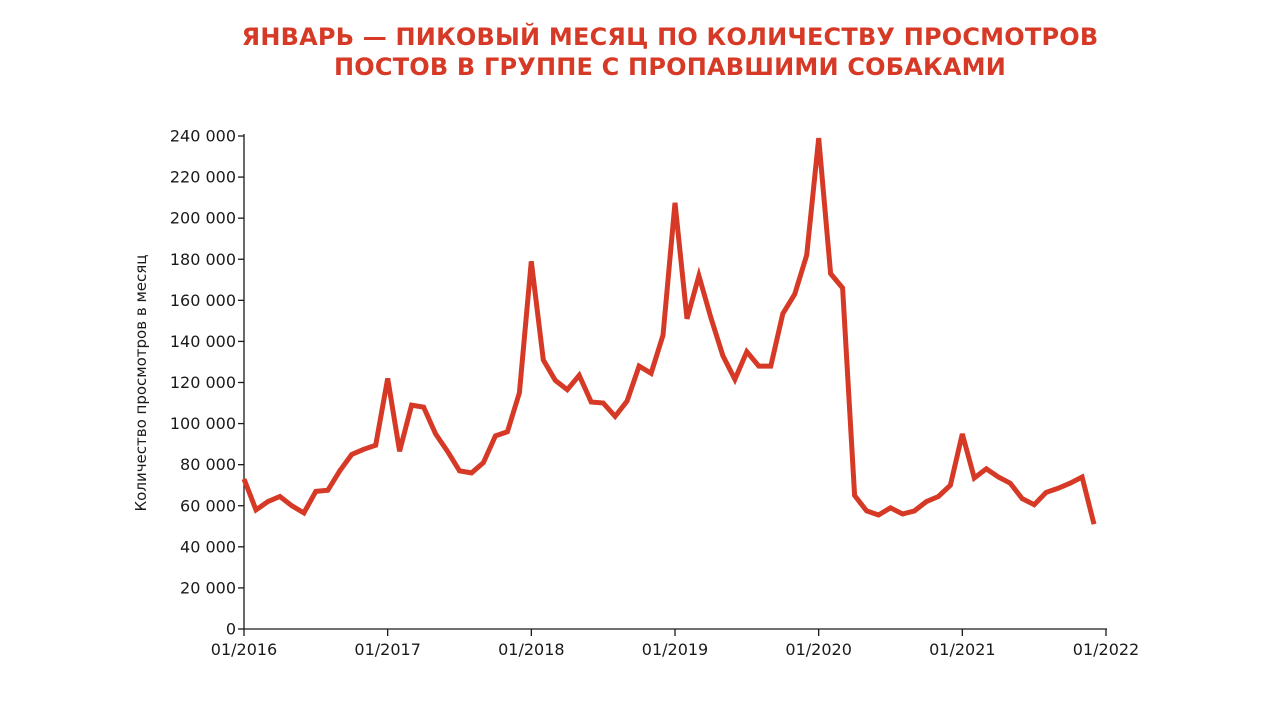  Describe the element at coordinates (203, 136) in the screenshot. I see `y-tick-label: 240 000` at that location.